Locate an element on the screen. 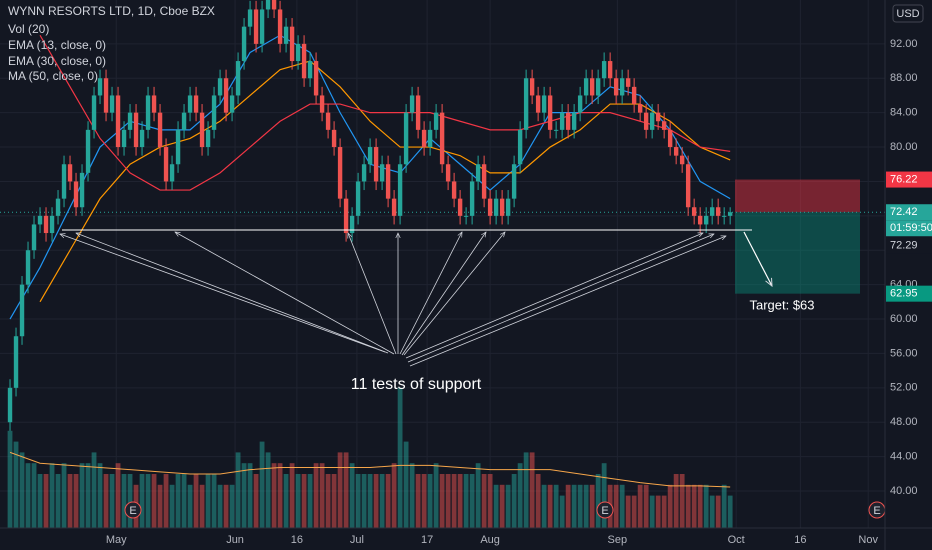 Image resolution: width=932 pixels, height=550 pixels. y-tick-label: 48.00 is located at coordinates (904, 422).